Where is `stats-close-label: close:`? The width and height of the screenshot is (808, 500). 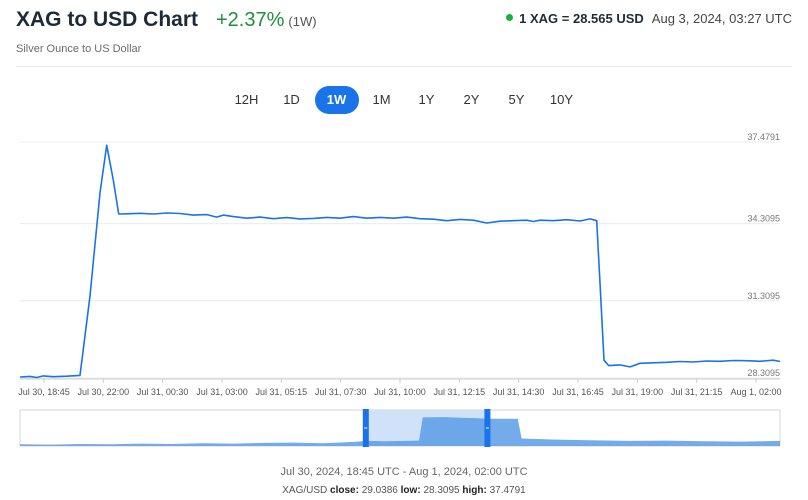
stats-close-label: close: is located at coordinates (344, 490).